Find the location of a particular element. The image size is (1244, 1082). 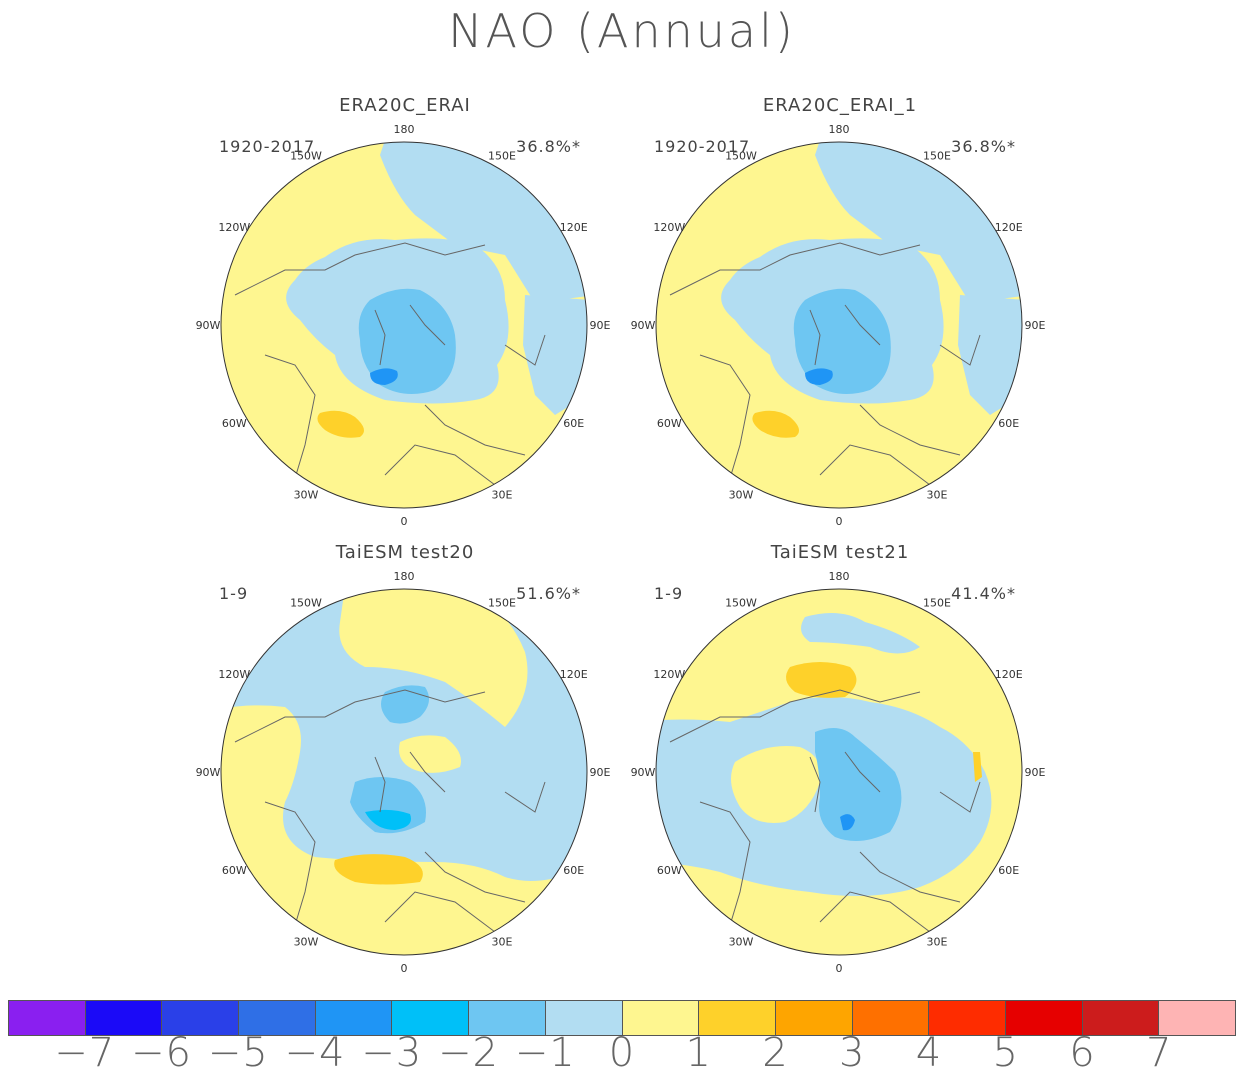

colorbar-tick-label: −1 is located at coordinates (545, 1053).